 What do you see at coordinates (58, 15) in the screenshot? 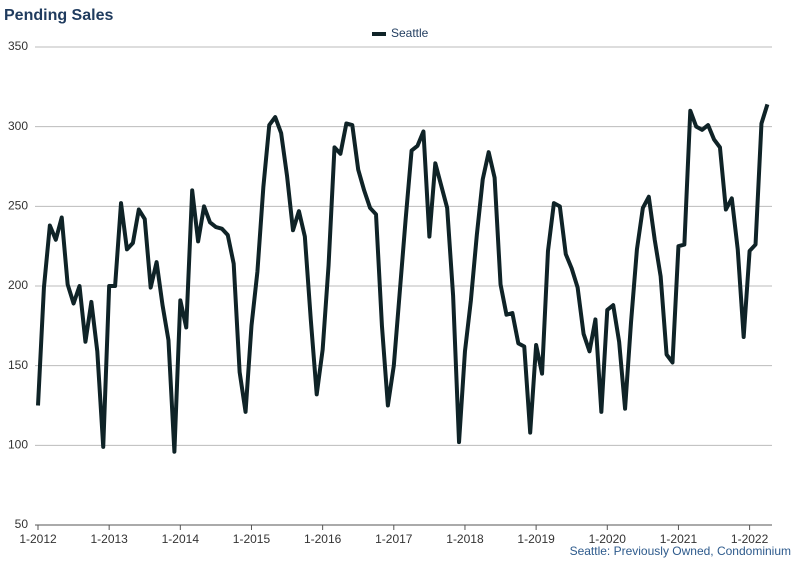
I see `chart-title: Pending Sales` at bounding box center [58, 15].